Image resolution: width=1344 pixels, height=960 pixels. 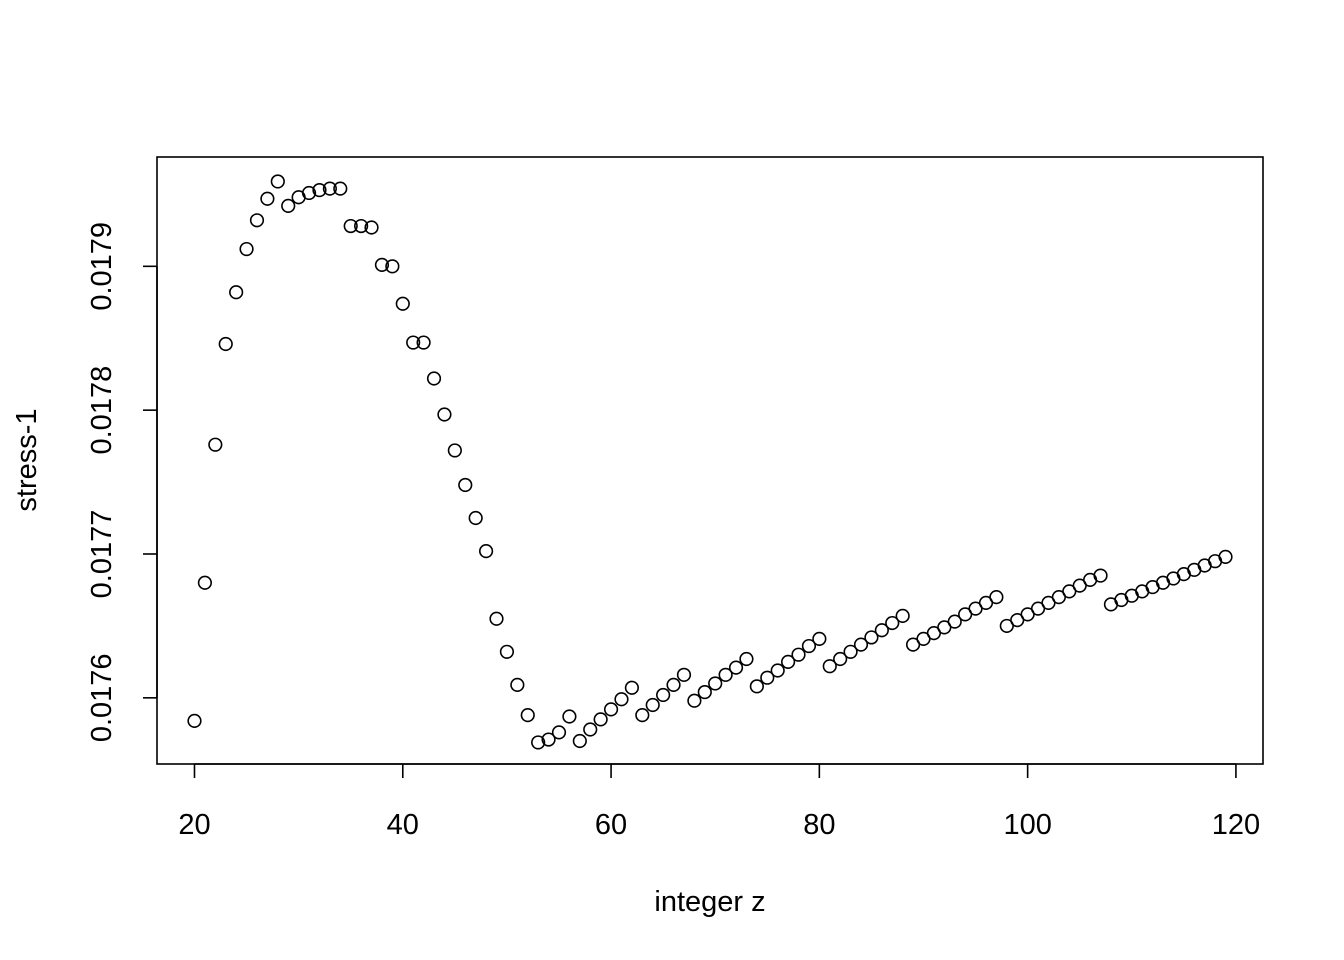 I want to click on x-tick-label: 120, so click(x=1236, y=825).